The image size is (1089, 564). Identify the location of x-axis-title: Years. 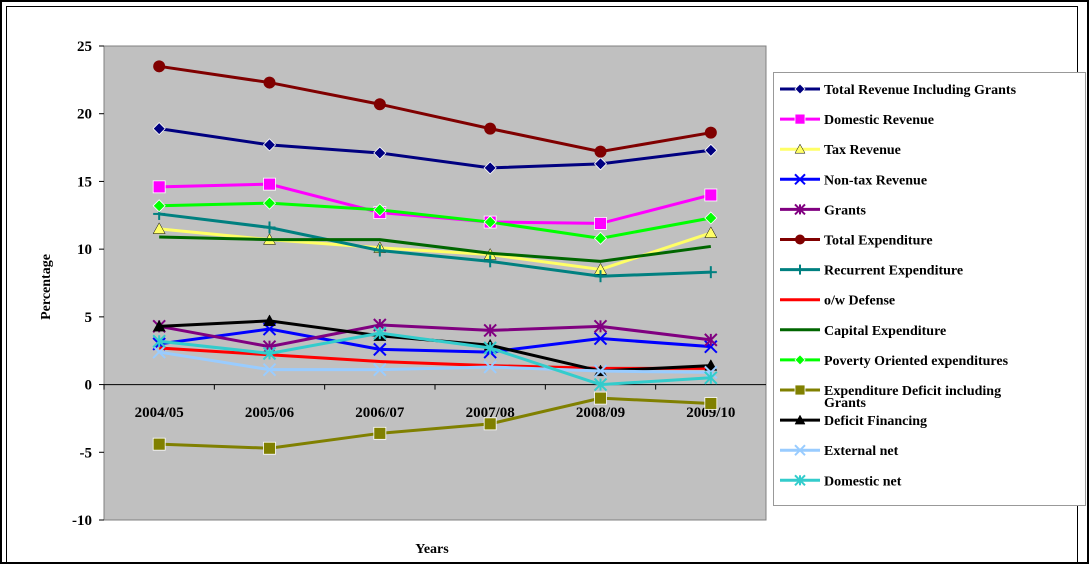
(432, 549).